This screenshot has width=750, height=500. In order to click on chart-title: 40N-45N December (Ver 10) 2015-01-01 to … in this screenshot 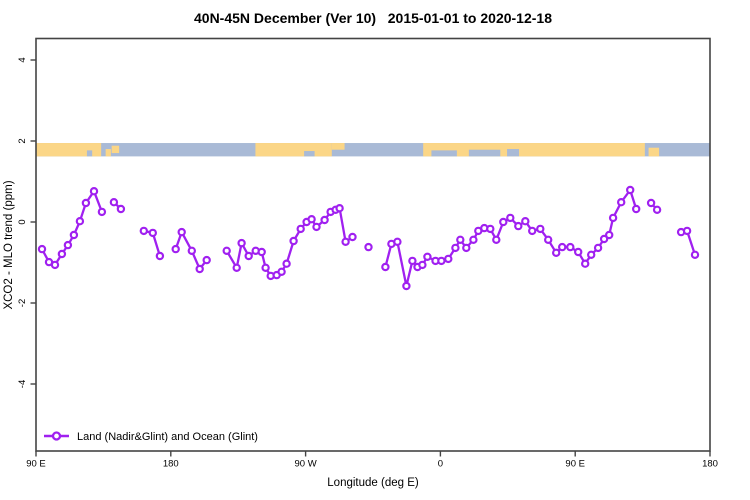, I will do `click(373, 18)`.